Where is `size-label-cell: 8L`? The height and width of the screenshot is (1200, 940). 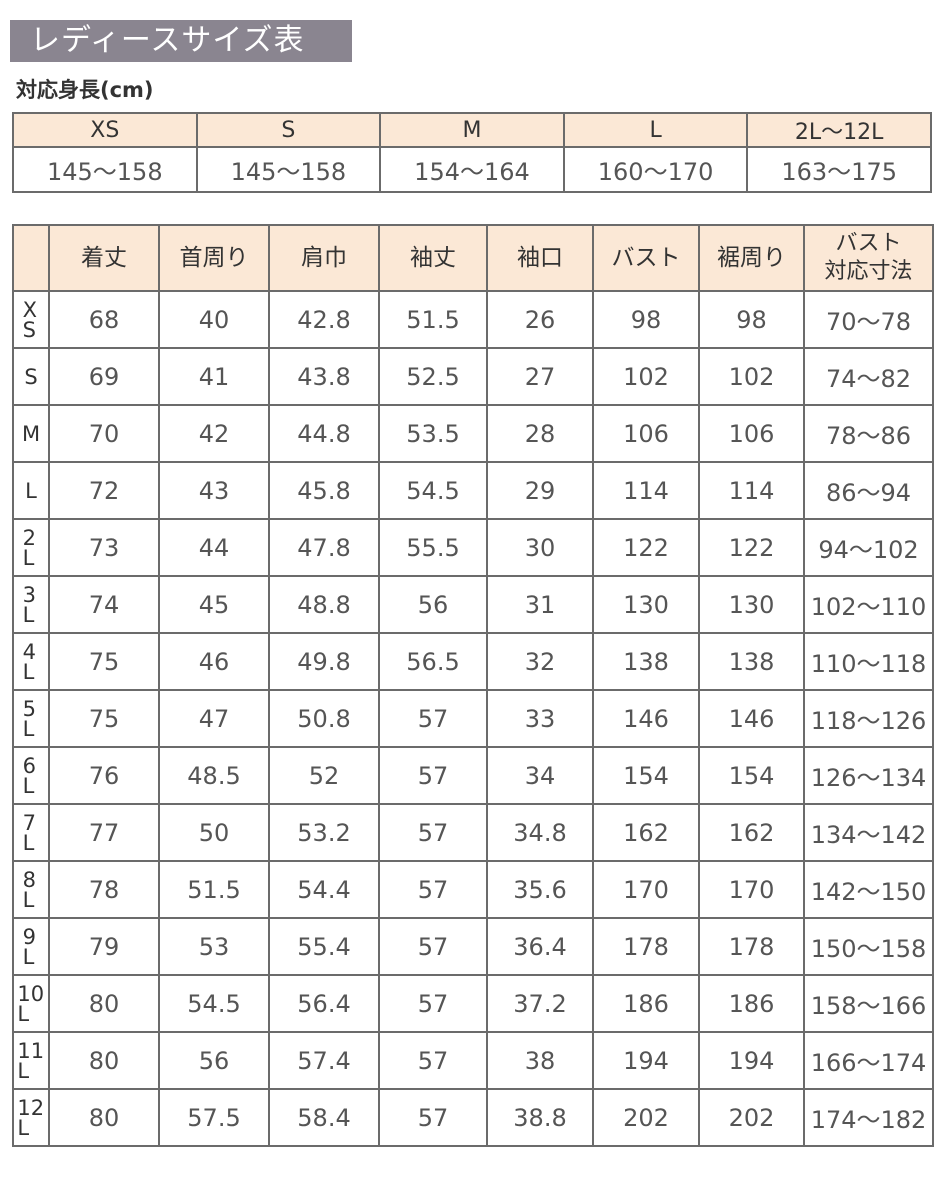 size-label-cell: 8L is located at coordinates (31, 889).